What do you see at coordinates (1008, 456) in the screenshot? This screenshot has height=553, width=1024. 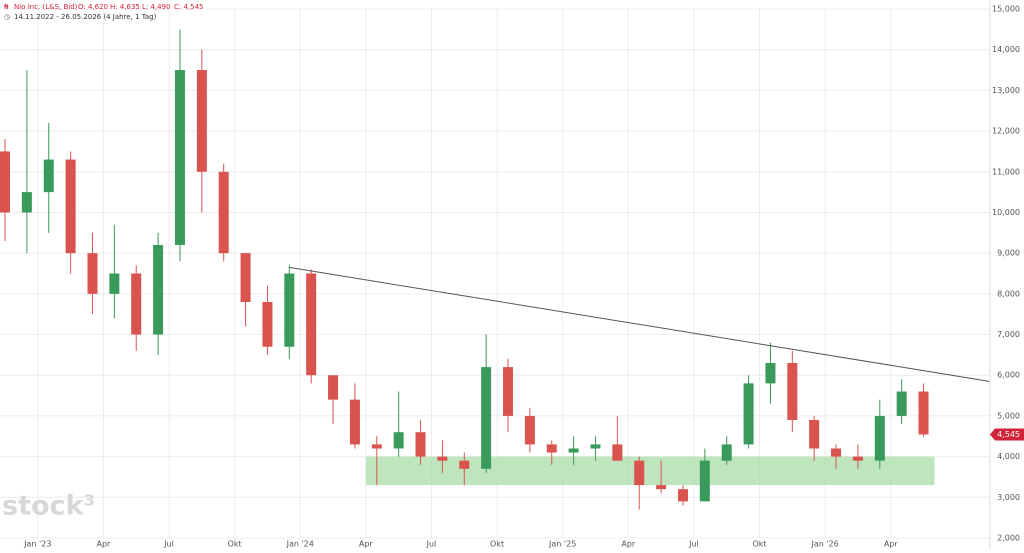 I see `y-tick-label: 4,000` at bounding box center [1008, 456].